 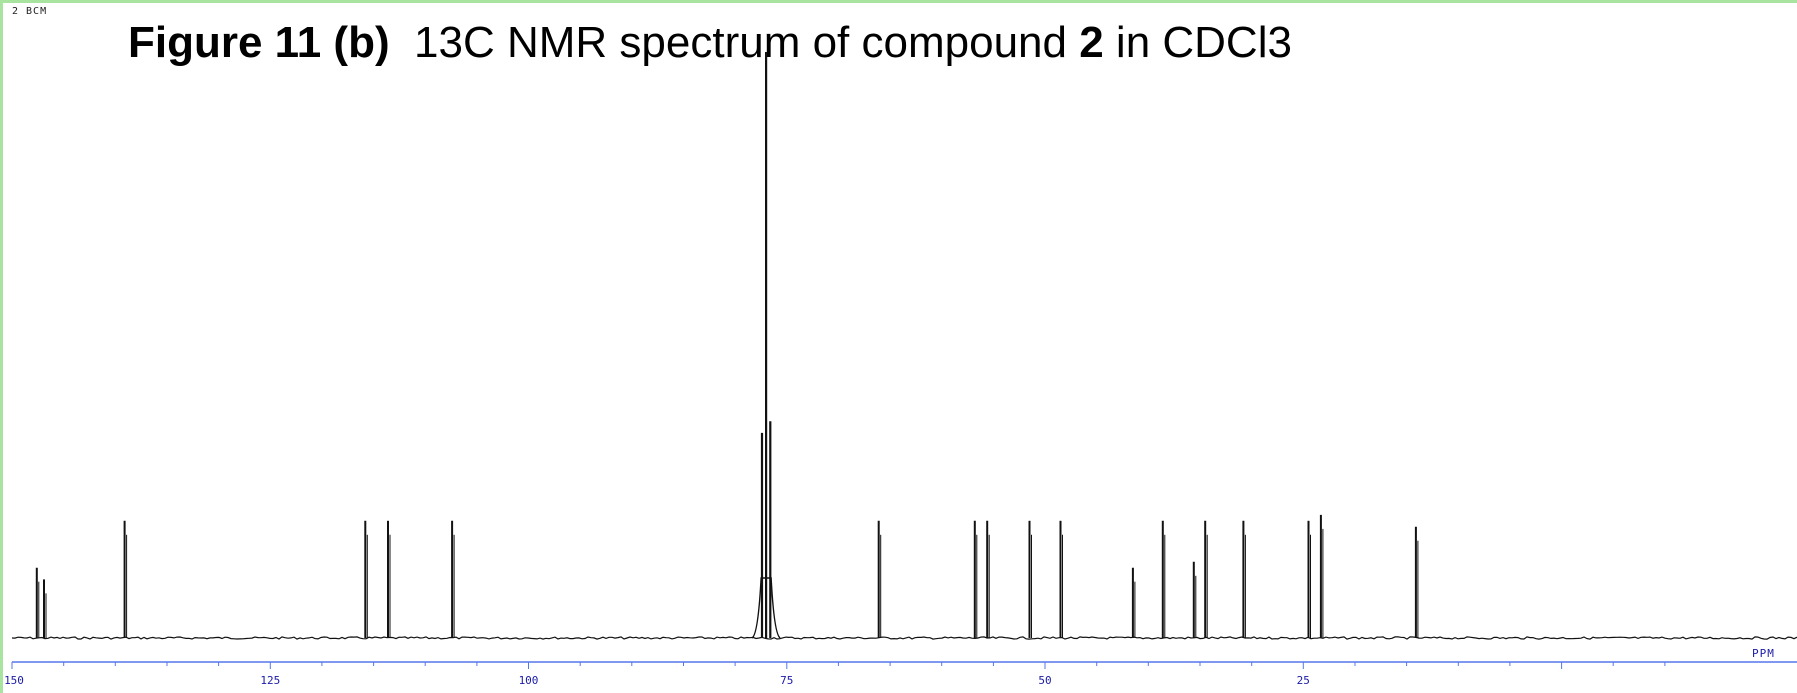 What do you see at coordinates (270, 680) in the screenshot?
I see `tick-label-125: 125` at bounding box center [270, 680].